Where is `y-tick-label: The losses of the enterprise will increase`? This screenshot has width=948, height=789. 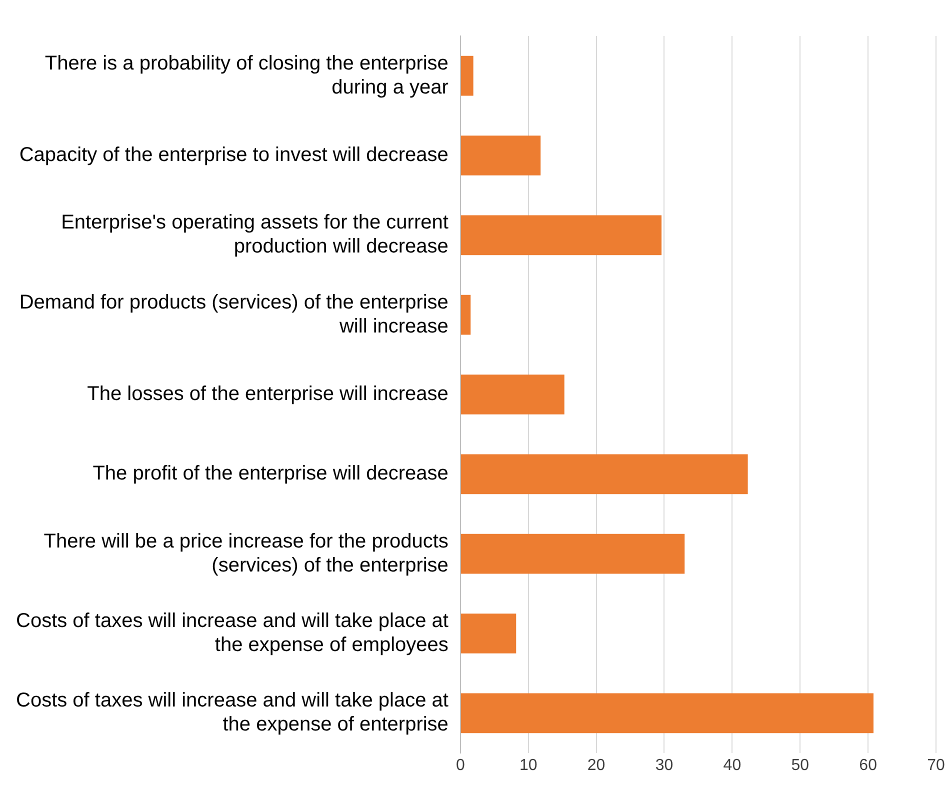 y-tick-label: The losses of the enterprise will increase is located at coordinates (267, 394).